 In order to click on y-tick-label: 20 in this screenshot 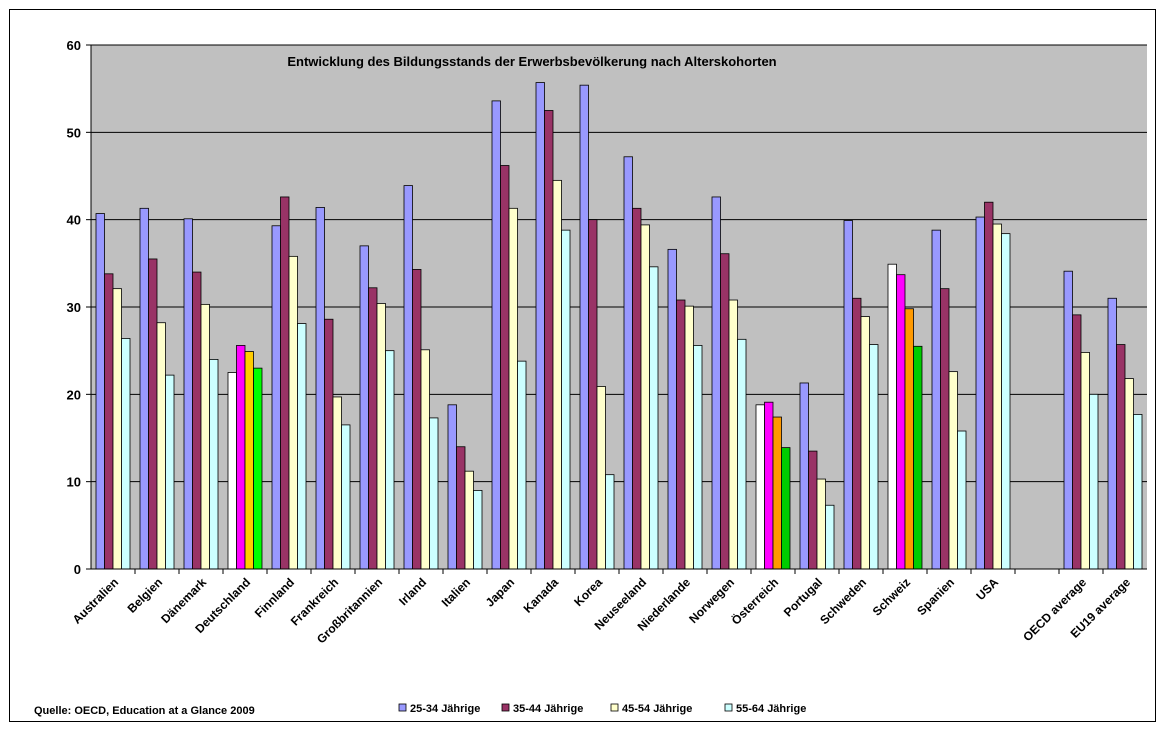, I will do `click(74, 394)`.